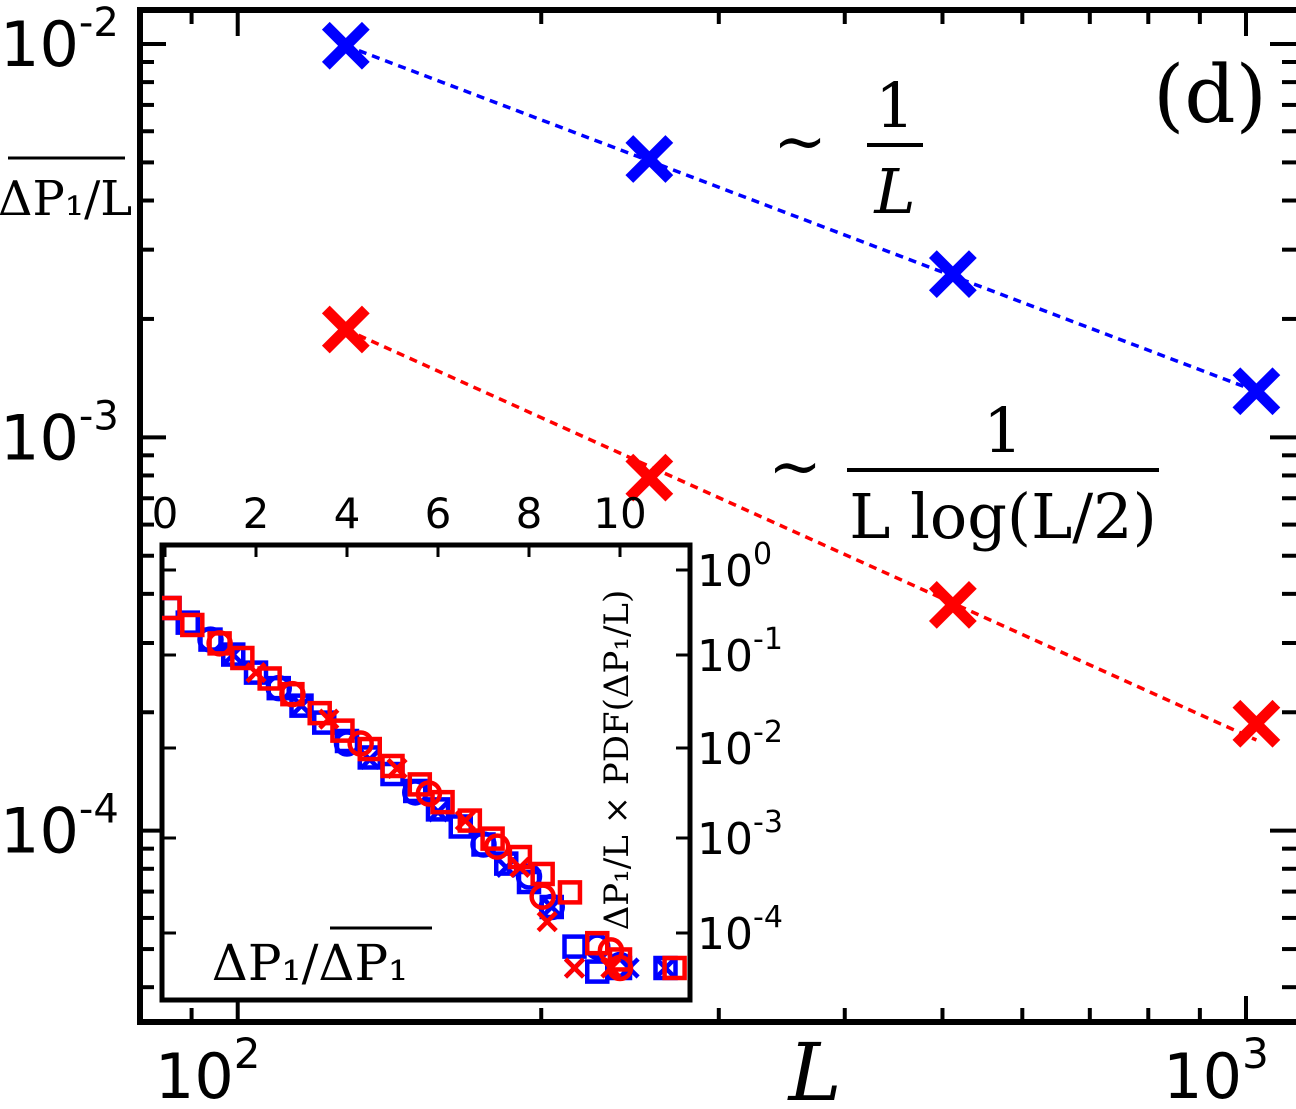 The image size is (1296, 1109). Describe the element at coordinates (619, 513) in the screenshot. I see `inset-x-tick-label: 10` at that location.